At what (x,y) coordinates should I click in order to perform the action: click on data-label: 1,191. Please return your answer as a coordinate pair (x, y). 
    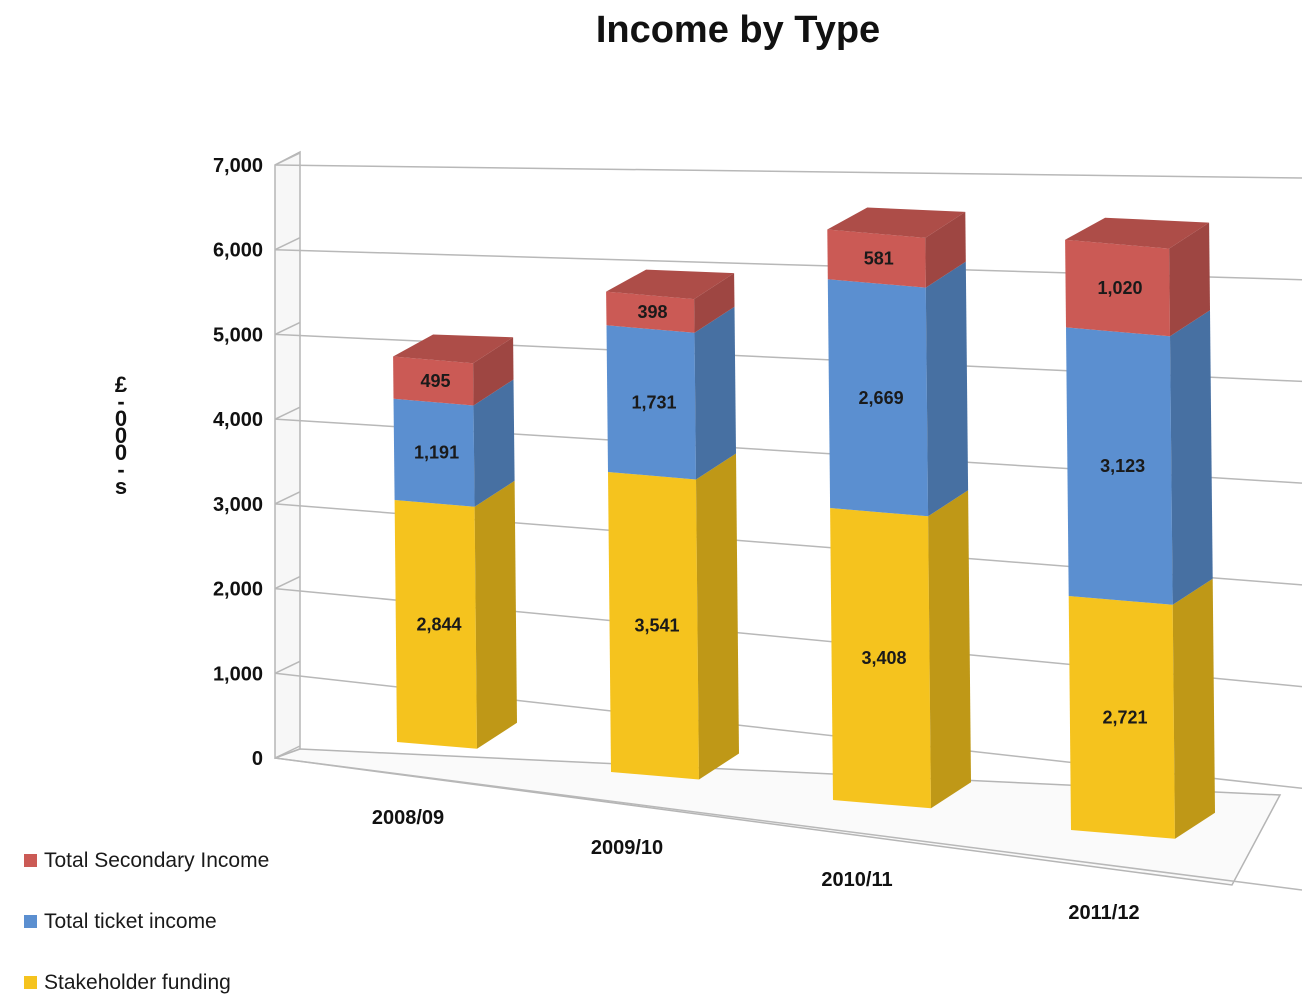
    Looking at the image, I should click on (436, 453).